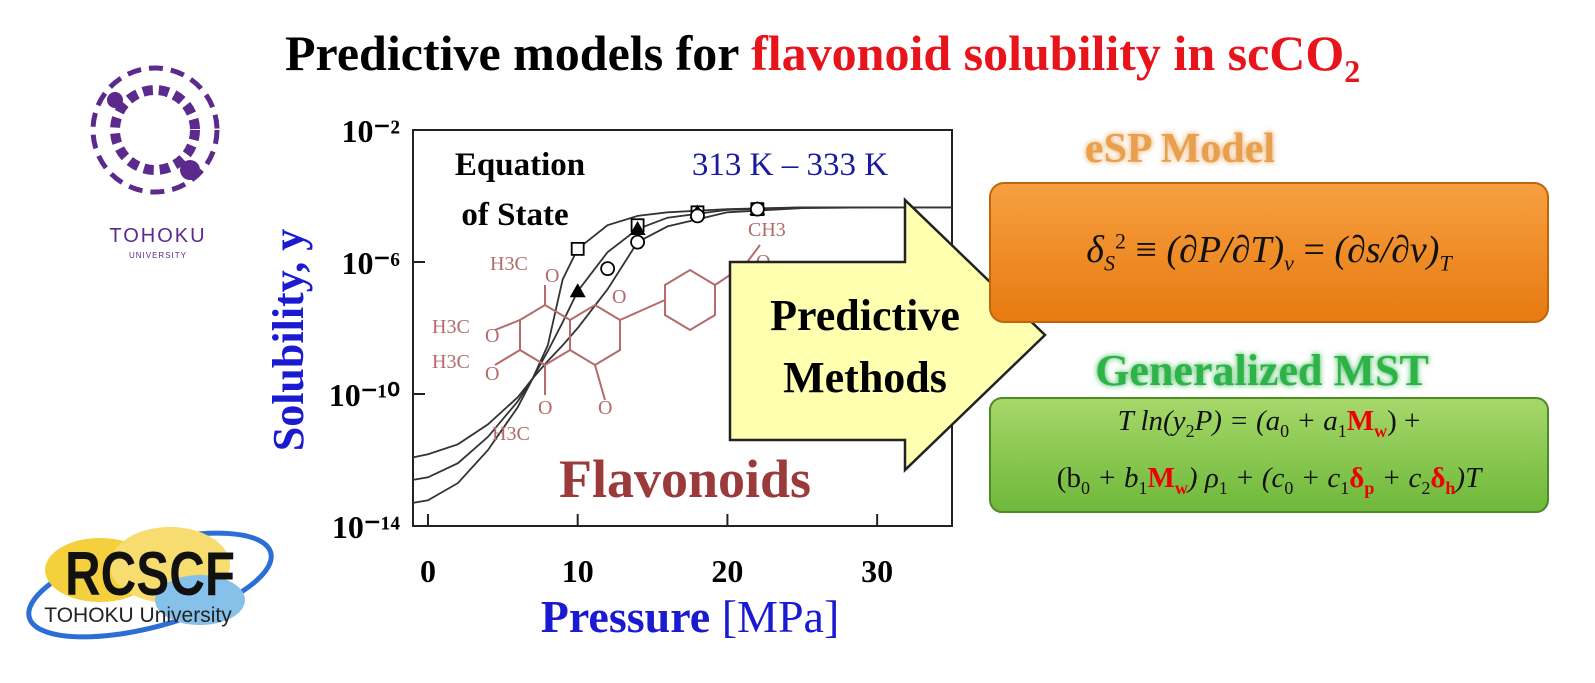 The height and width of the screenshot is (683, 1595). I want to click on annotation: of State, so click(514, 215).